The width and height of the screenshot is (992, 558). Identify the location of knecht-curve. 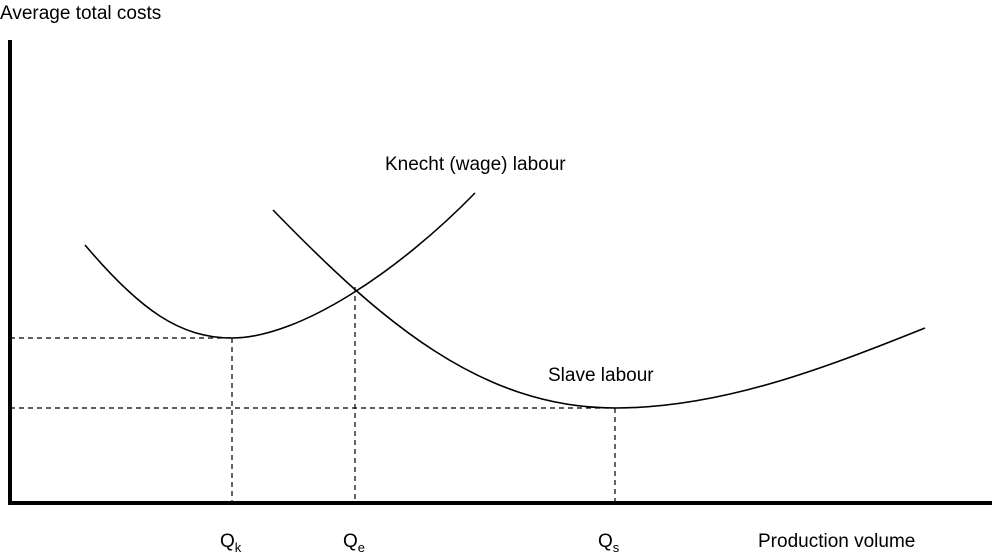
(280, 265).